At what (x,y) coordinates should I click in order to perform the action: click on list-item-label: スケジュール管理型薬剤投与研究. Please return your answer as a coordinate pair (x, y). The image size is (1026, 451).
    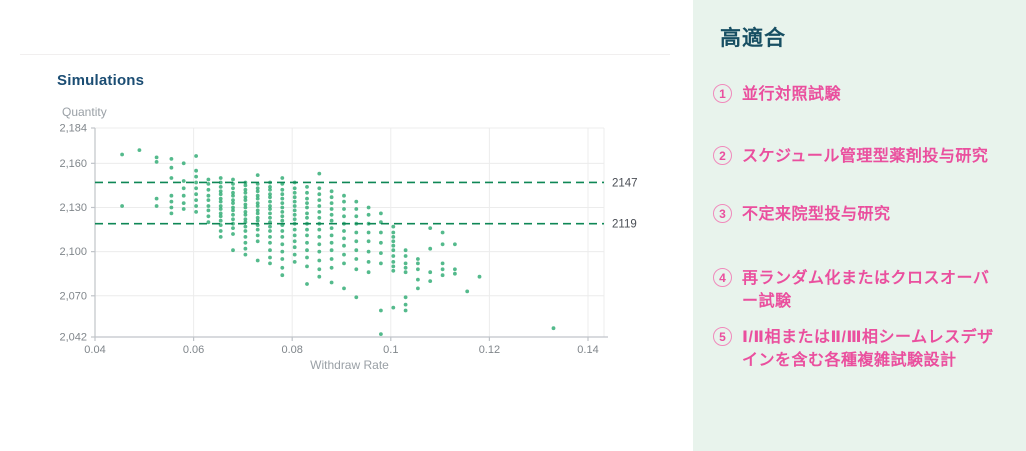
    Looking at the image, I should click on (865, 156).